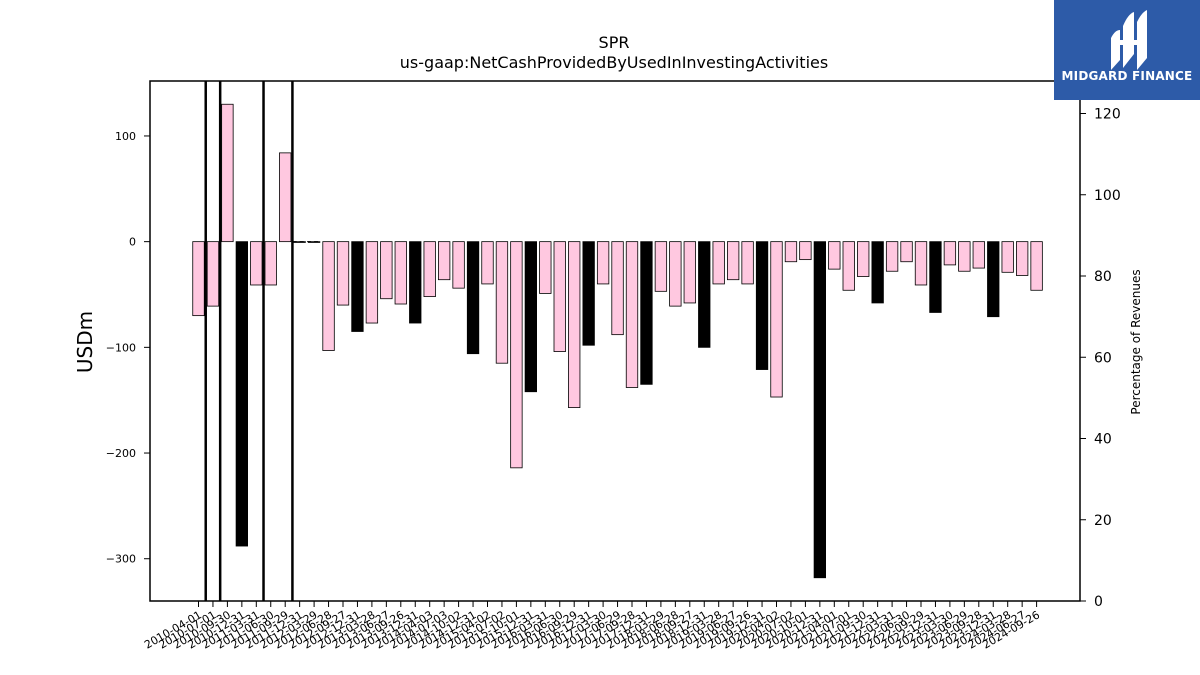  What do you see at coordinates (614, 42) in the screenshot?
I see `chart-title: SPR` at bounding box center [614, 42].